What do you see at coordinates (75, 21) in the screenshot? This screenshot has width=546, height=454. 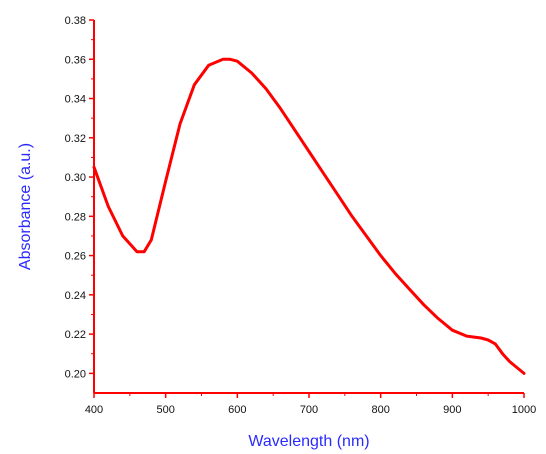 I see `y-tick-label: 0.38` at bounding box center [75, 21].